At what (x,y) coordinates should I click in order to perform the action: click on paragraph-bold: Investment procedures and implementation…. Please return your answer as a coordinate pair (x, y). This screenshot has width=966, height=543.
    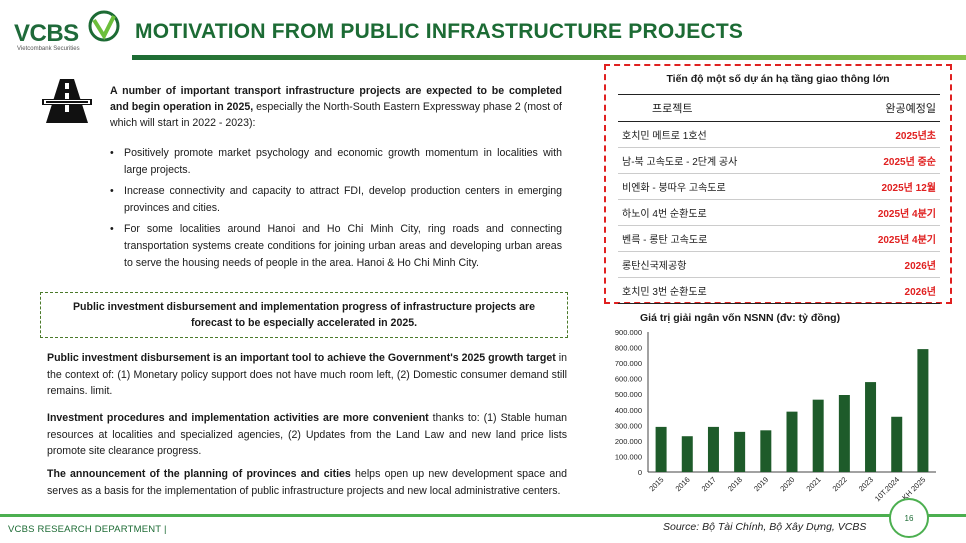
    Looking at the image, I should click on (238, 418).